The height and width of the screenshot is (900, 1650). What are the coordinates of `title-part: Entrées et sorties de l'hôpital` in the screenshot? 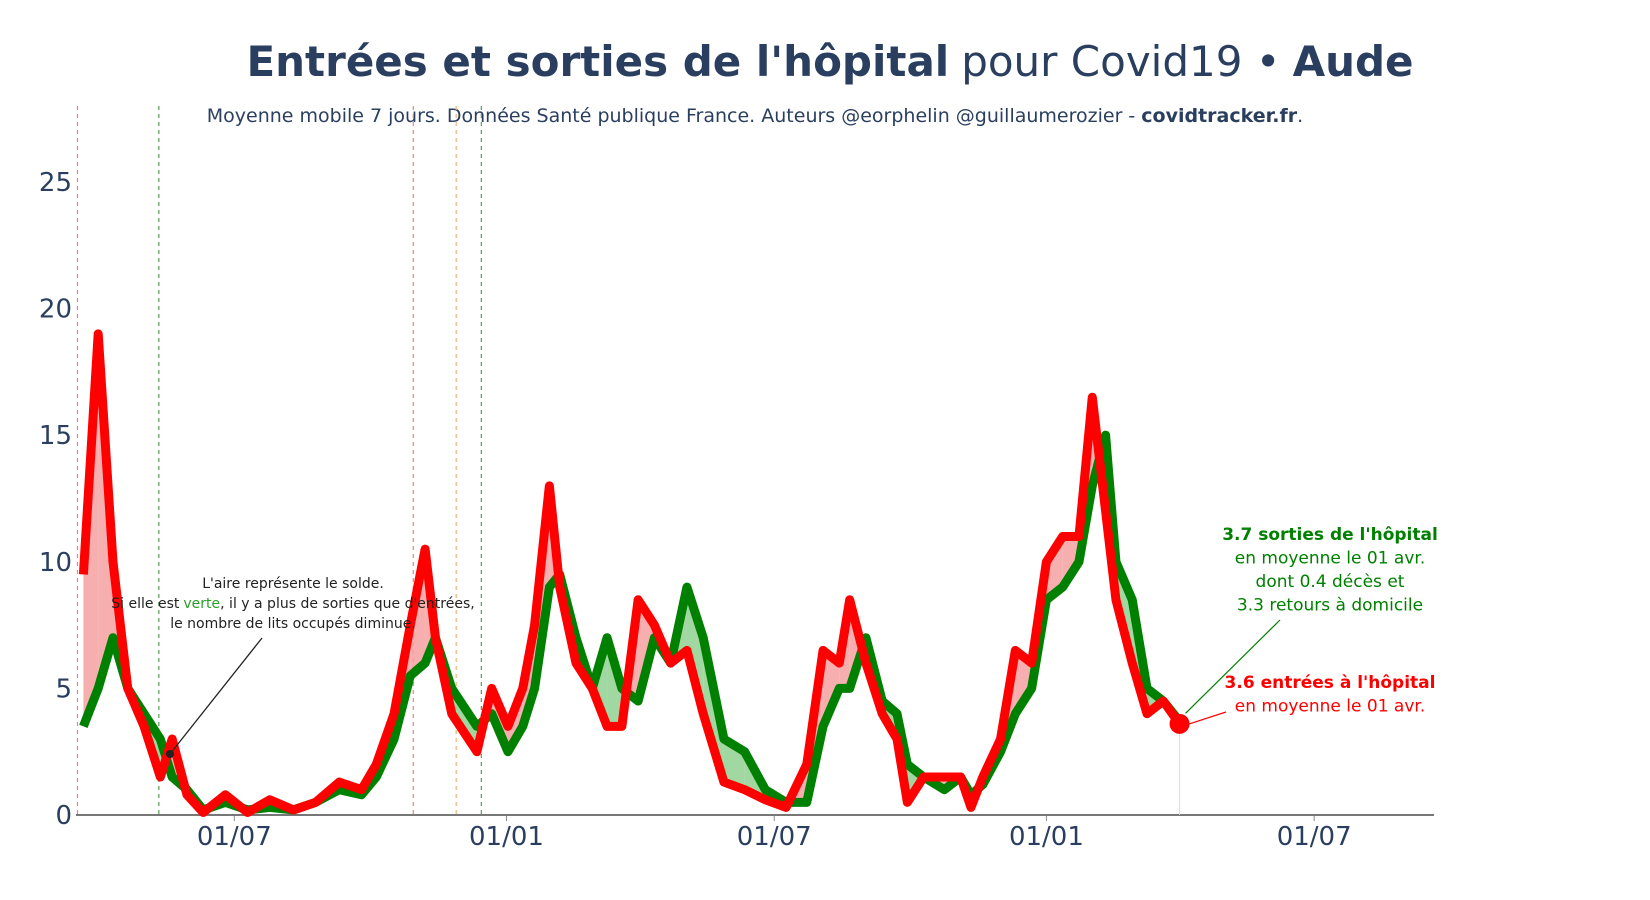 It's located at (597, 61).